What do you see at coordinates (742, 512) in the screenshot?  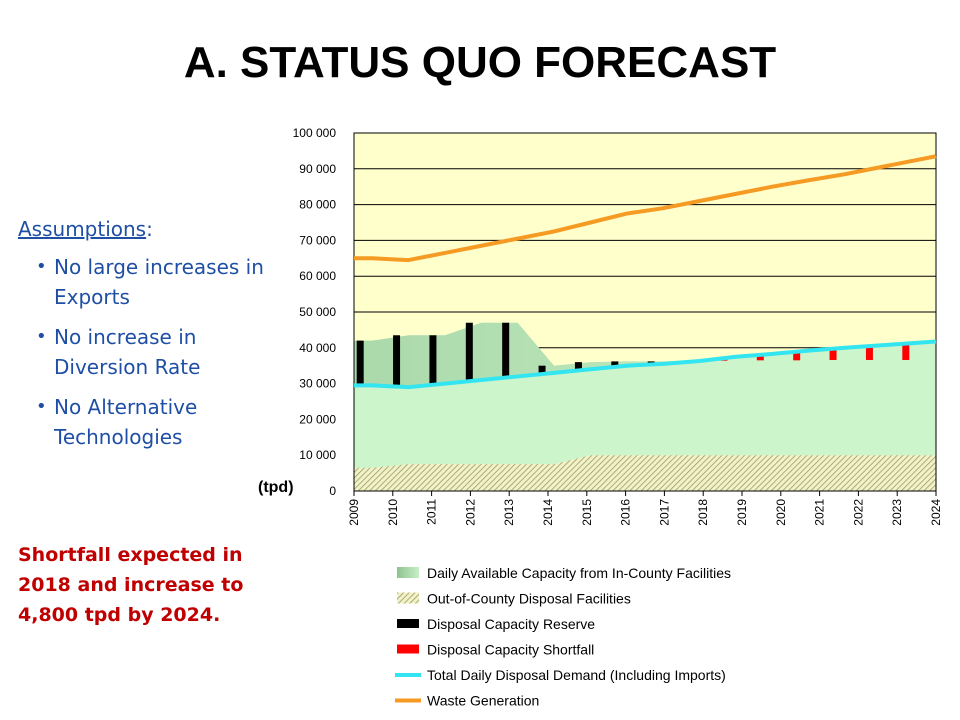 I see `x-tick-label: 2019` at bounding box center [742, 512].